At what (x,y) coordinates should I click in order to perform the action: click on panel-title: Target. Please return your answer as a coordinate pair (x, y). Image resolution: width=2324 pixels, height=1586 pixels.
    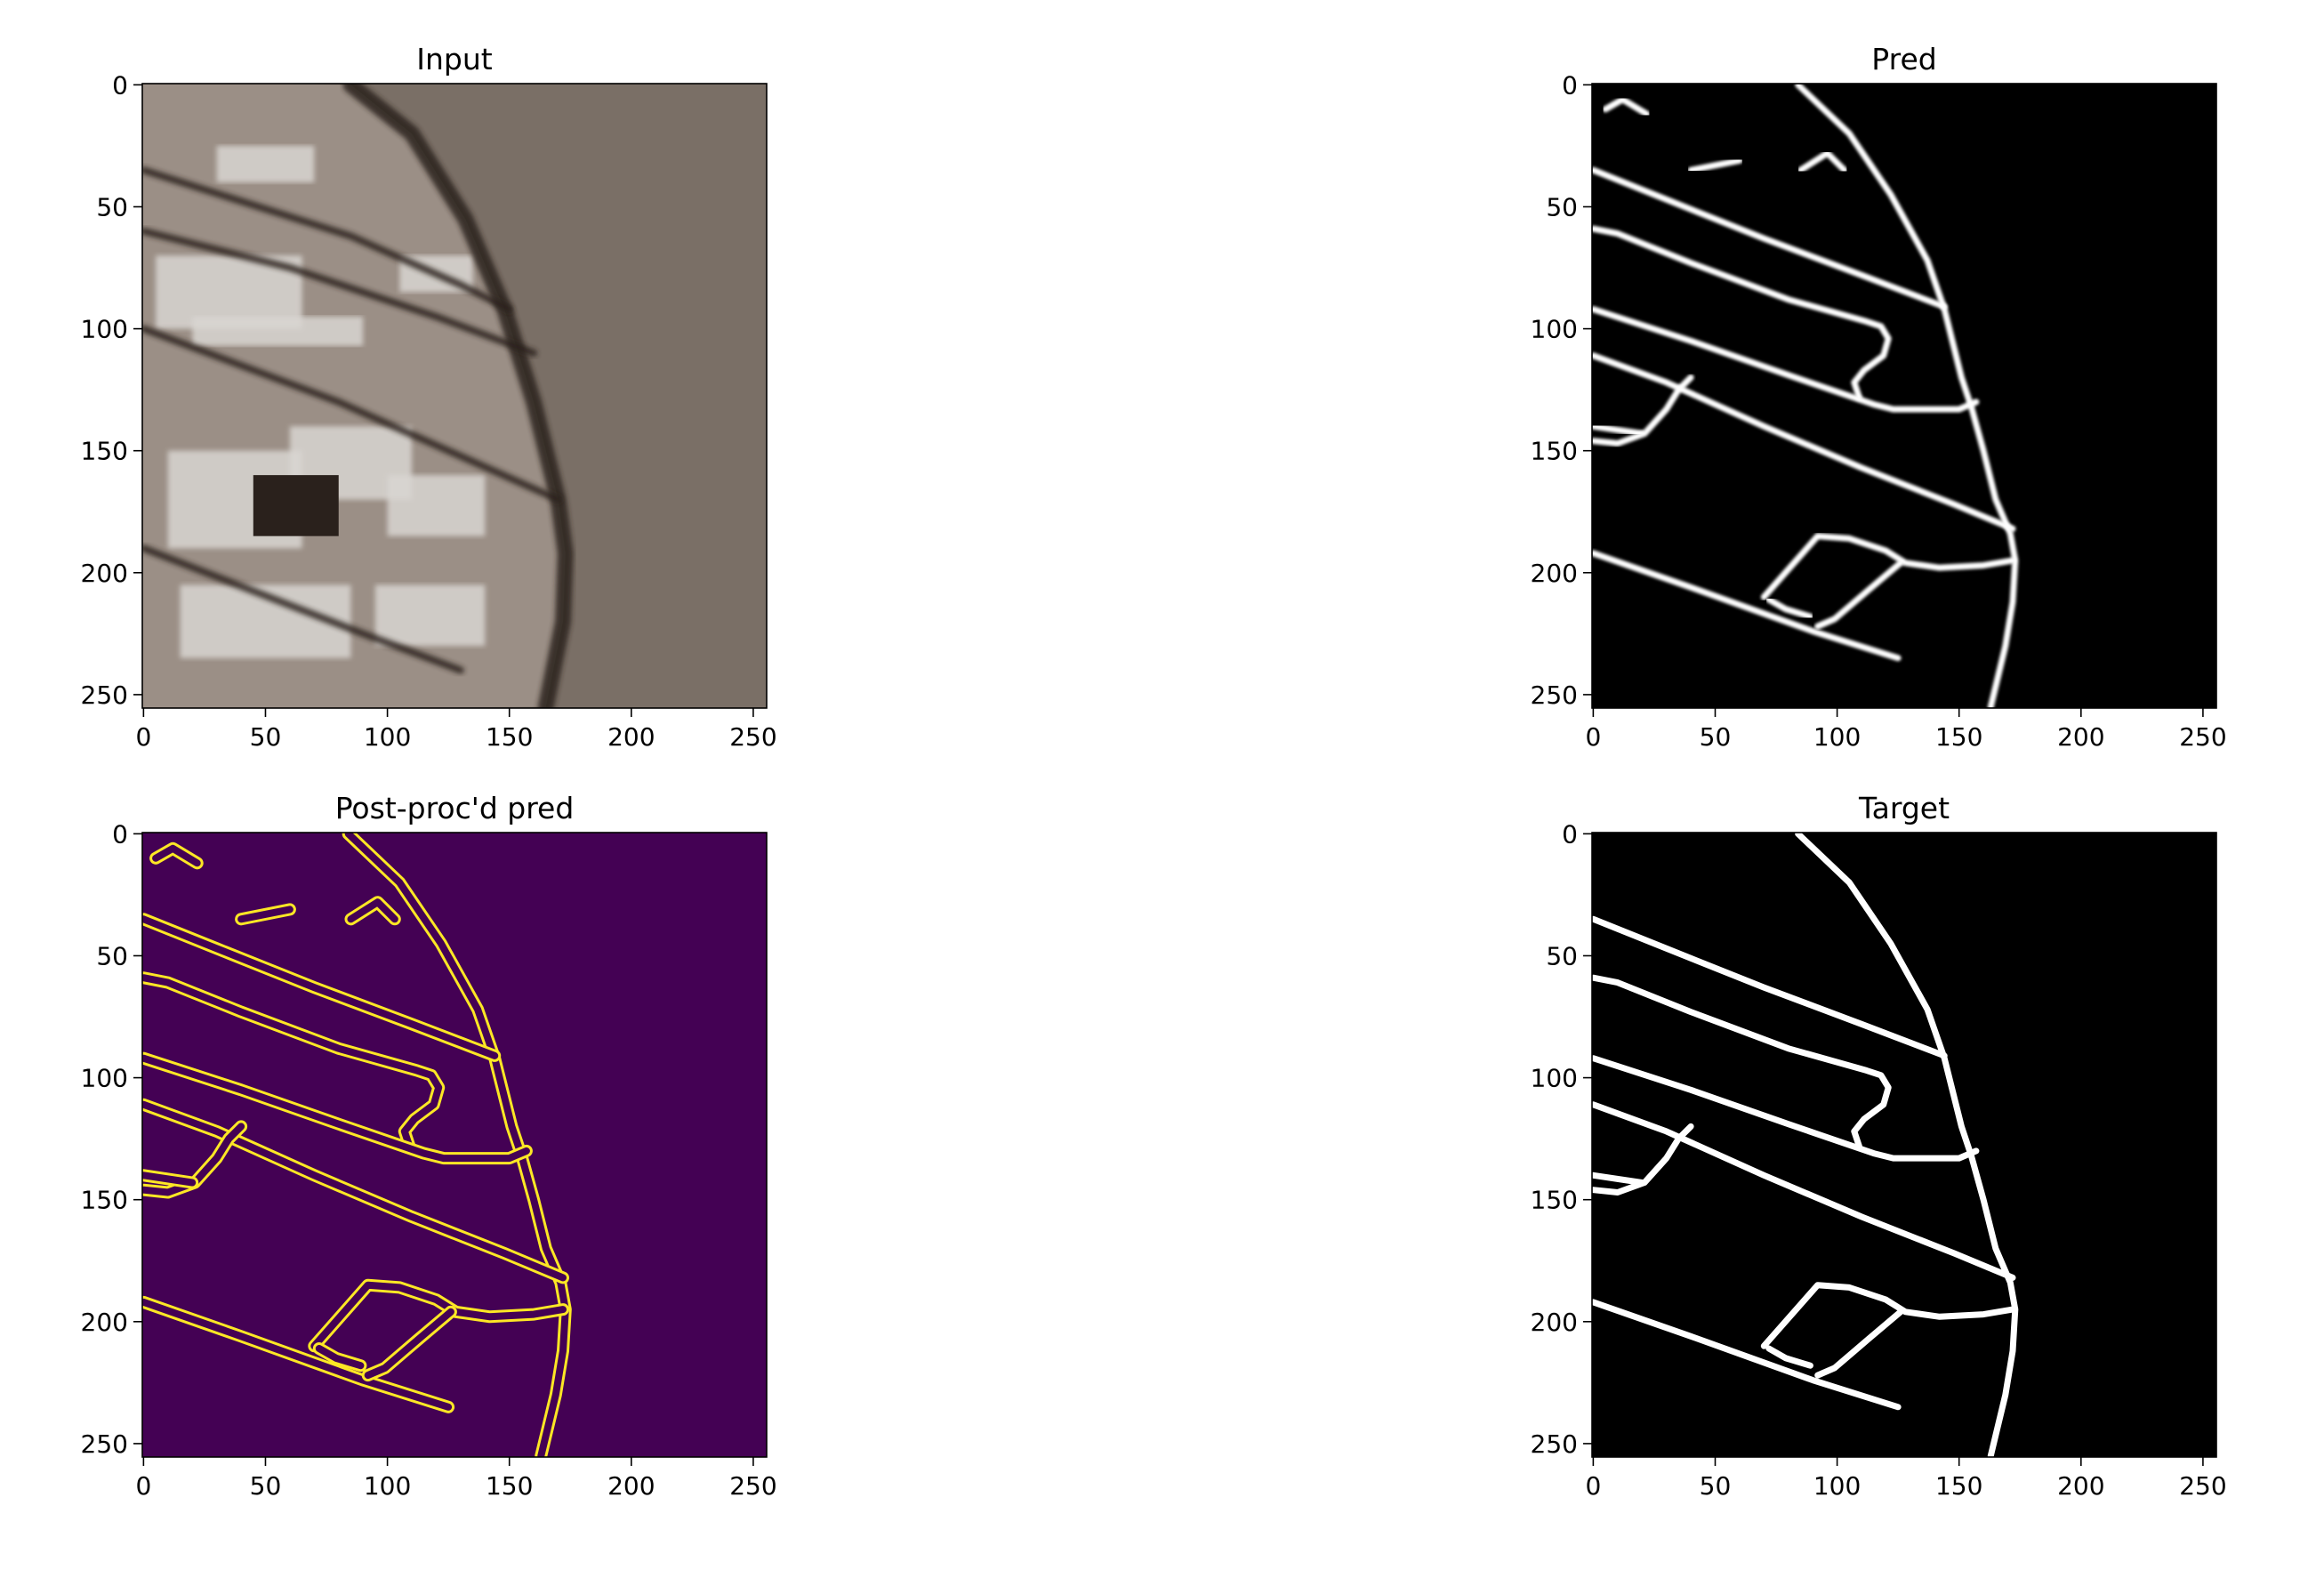
    Looking at the image, I should click on (1904, 808).